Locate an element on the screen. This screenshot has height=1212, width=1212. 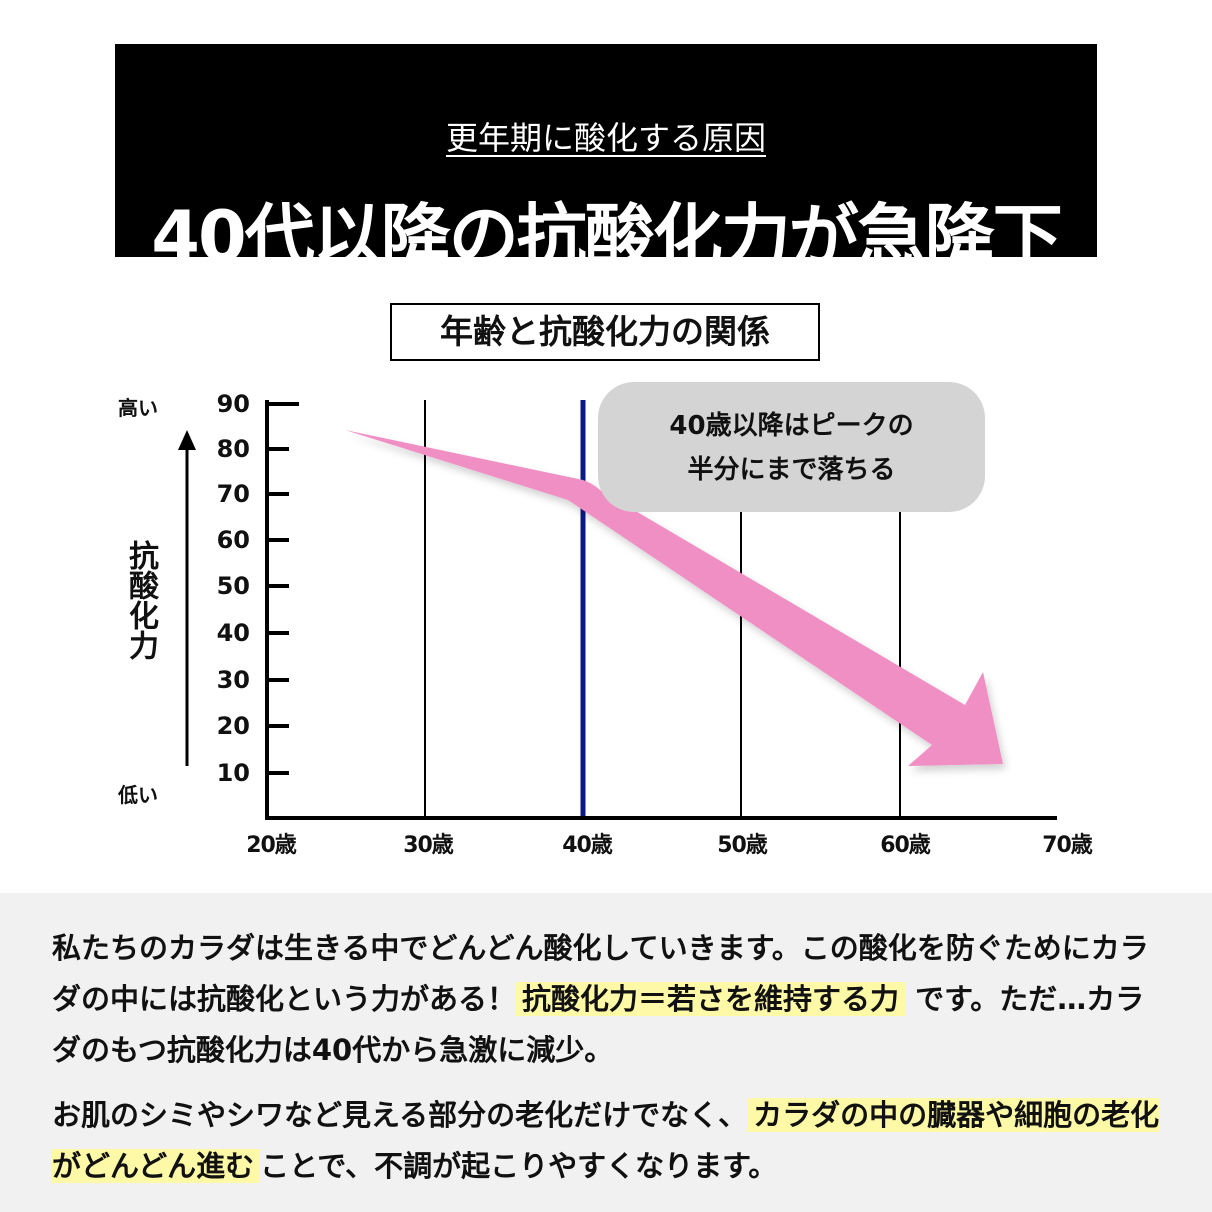
y-tick-label: 60 is located at coordinates (233, 540).